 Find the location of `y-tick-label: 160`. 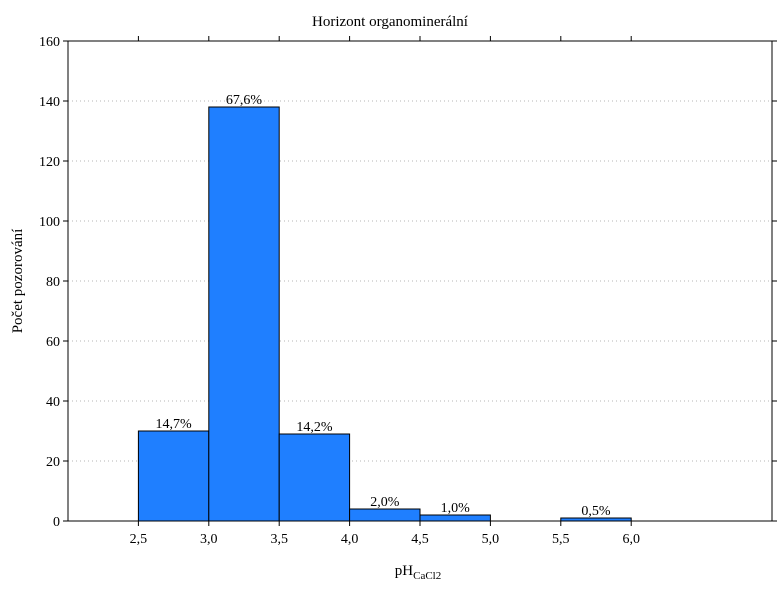

y-tick-label: 160 is located at coordinates (49, 42).